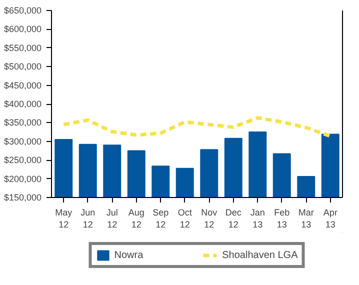  What do you see at coordinates (23, 104) in the screenshot?
I see `y-tick-label: $400,000` at bounding box center [23, 104].